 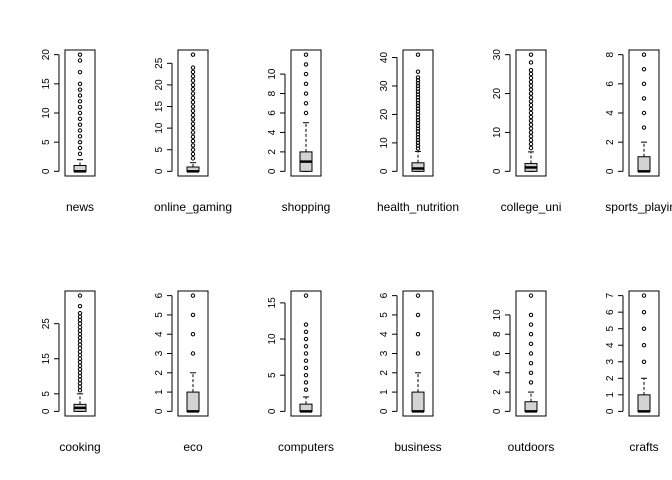 What do you see at coordinates (193, 131) in the screenshot?
I see `boxplot-panel-online_gaming: 0 5 10 15 20 25 online_gaming` at bounding box center [193, 131].